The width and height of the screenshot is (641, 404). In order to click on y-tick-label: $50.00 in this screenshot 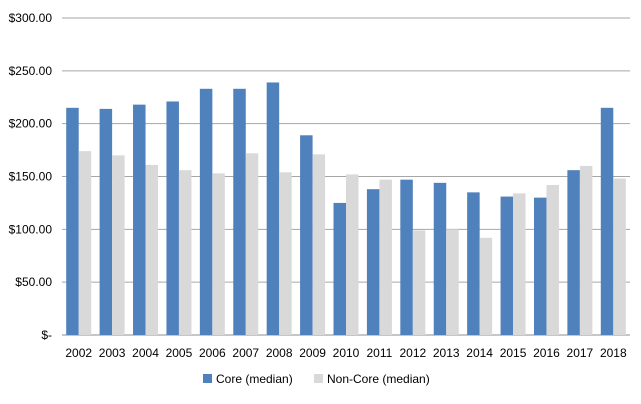, I will do `click(33, 282)`.